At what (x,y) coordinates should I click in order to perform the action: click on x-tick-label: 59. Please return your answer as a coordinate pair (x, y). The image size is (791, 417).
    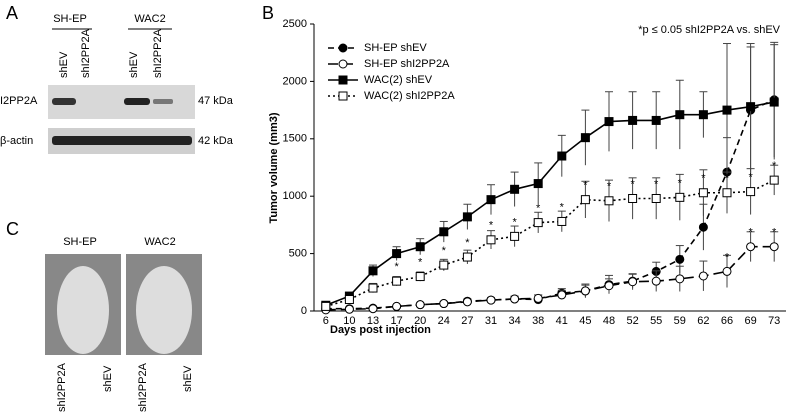
    Looking at the image, I should click on (680, 321).